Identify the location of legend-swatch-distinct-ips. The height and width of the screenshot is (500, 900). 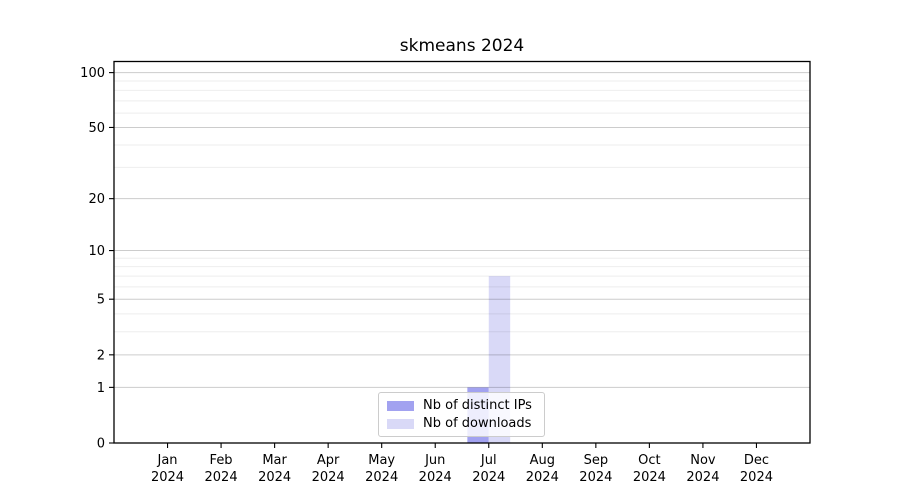
(400, 405).